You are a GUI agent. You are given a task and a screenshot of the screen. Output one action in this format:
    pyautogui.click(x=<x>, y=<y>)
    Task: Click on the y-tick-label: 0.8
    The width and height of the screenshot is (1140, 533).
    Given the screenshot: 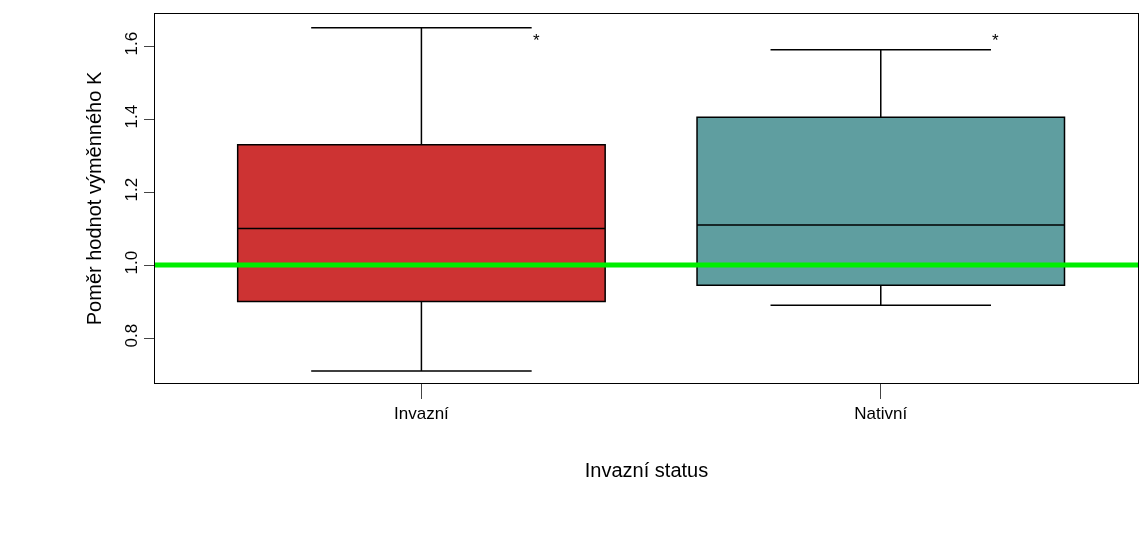 What is the action you would take?
    pyautogui.click(x=132, y=335)
    